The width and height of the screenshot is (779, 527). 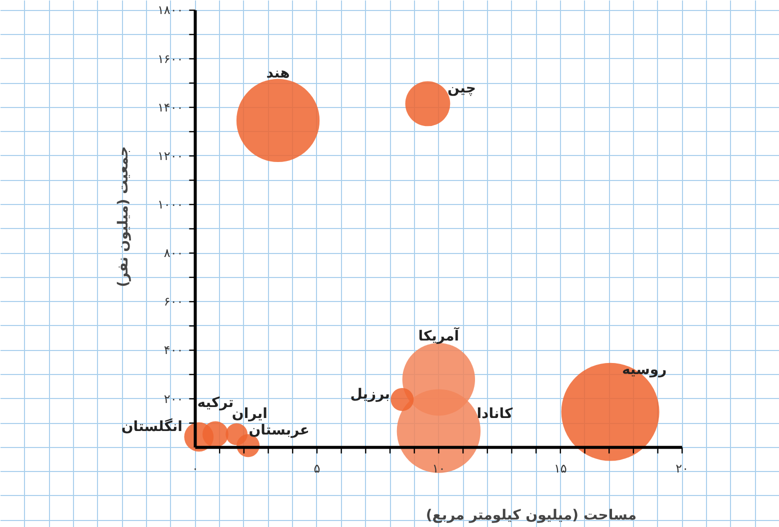 I want to click on y-tick-label: ۱۸۰۰, so click(x=170, y=10).